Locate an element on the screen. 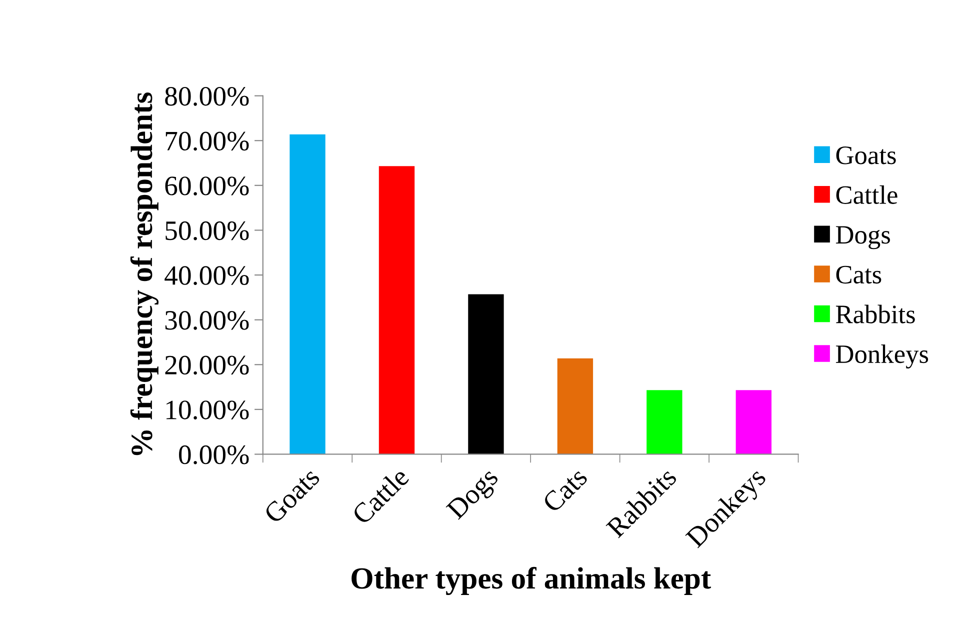 This screenshot has width=956, height=618. y-tick-label: 30.00% is located at coordinates (207, 320).